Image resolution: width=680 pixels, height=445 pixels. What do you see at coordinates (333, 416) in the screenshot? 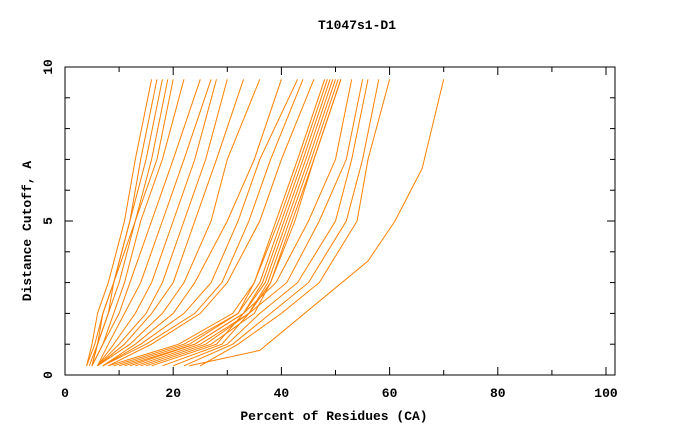
I see `x-axis-label: Percent of Residues (CA)` at bounding box center [333, 416].